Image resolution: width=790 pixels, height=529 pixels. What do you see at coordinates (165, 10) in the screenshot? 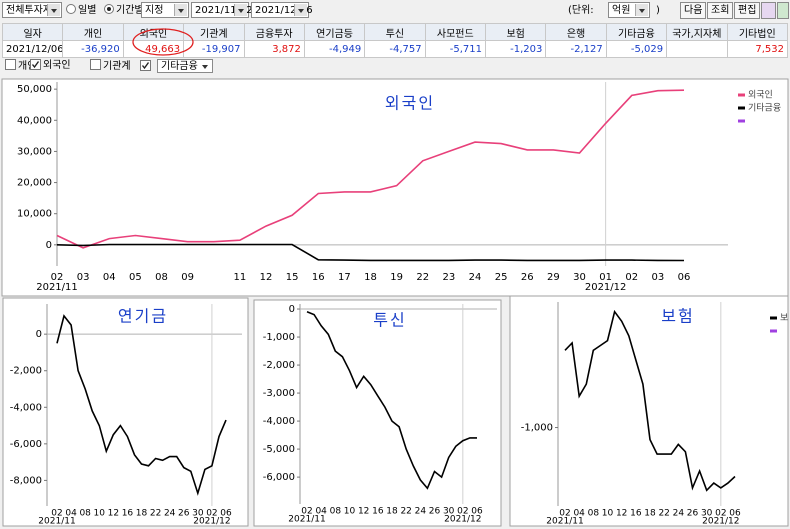
I see `range-select: 지정` at bounding box center [165, 10].